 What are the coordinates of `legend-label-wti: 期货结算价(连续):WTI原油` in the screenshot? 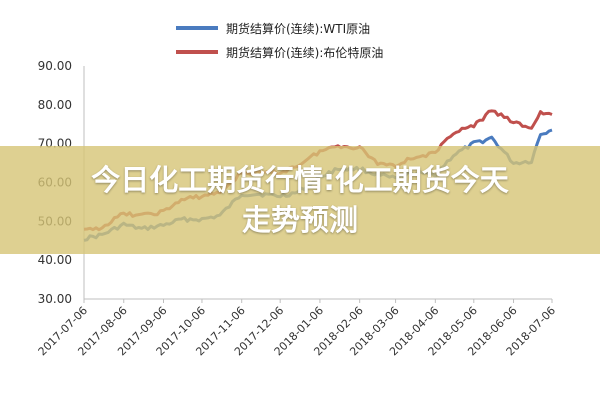 It's located at (298, 28).